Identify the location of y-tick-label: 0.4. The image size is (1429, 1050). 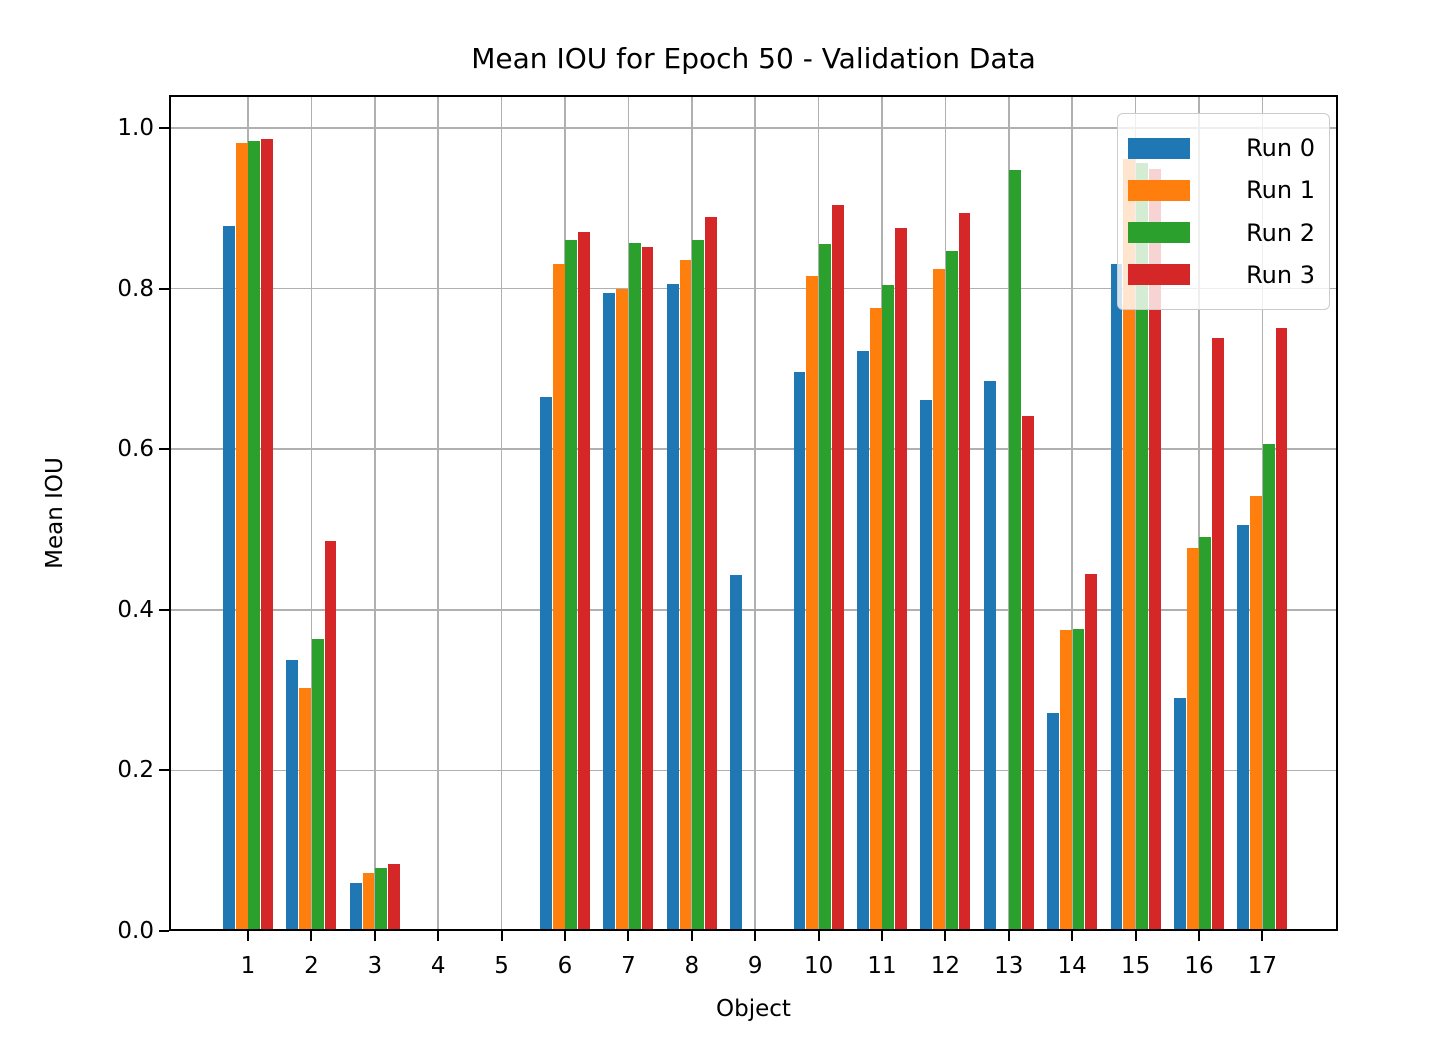
(135, 609).